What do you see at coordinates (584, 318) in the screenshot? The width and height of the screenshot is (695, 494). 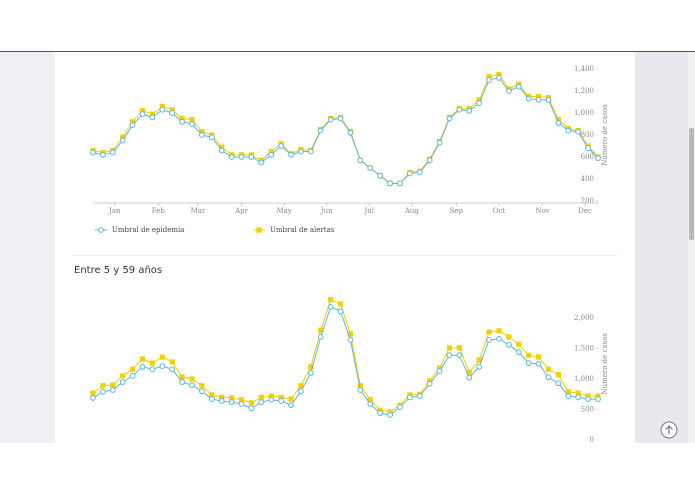 I see `y-tick-label: 2,000` at bounding box center [584, 318].